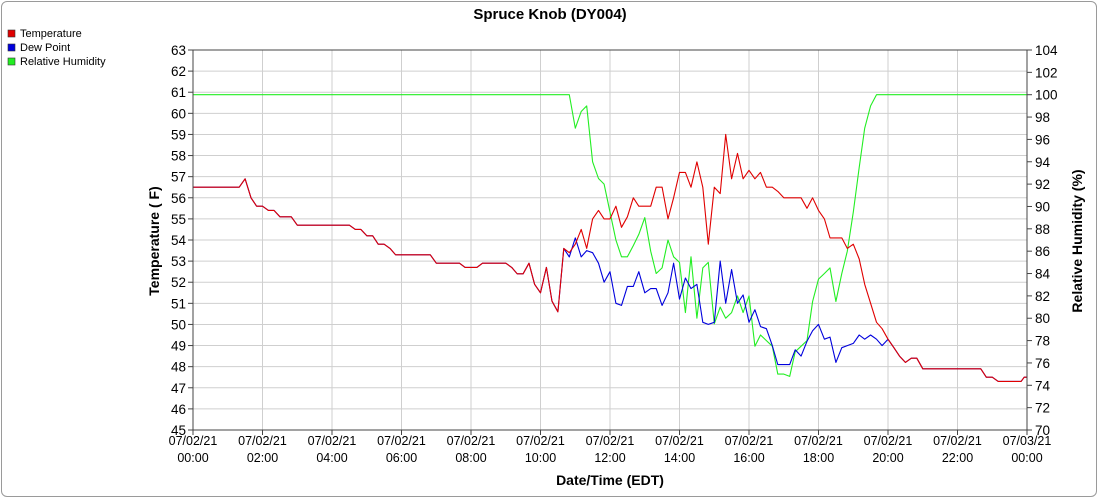 This screenshot has width=1100, height=500. Describe the element at coordinates (178, 50) in the screenshot. I see `left-tick-label: 63` at that location.